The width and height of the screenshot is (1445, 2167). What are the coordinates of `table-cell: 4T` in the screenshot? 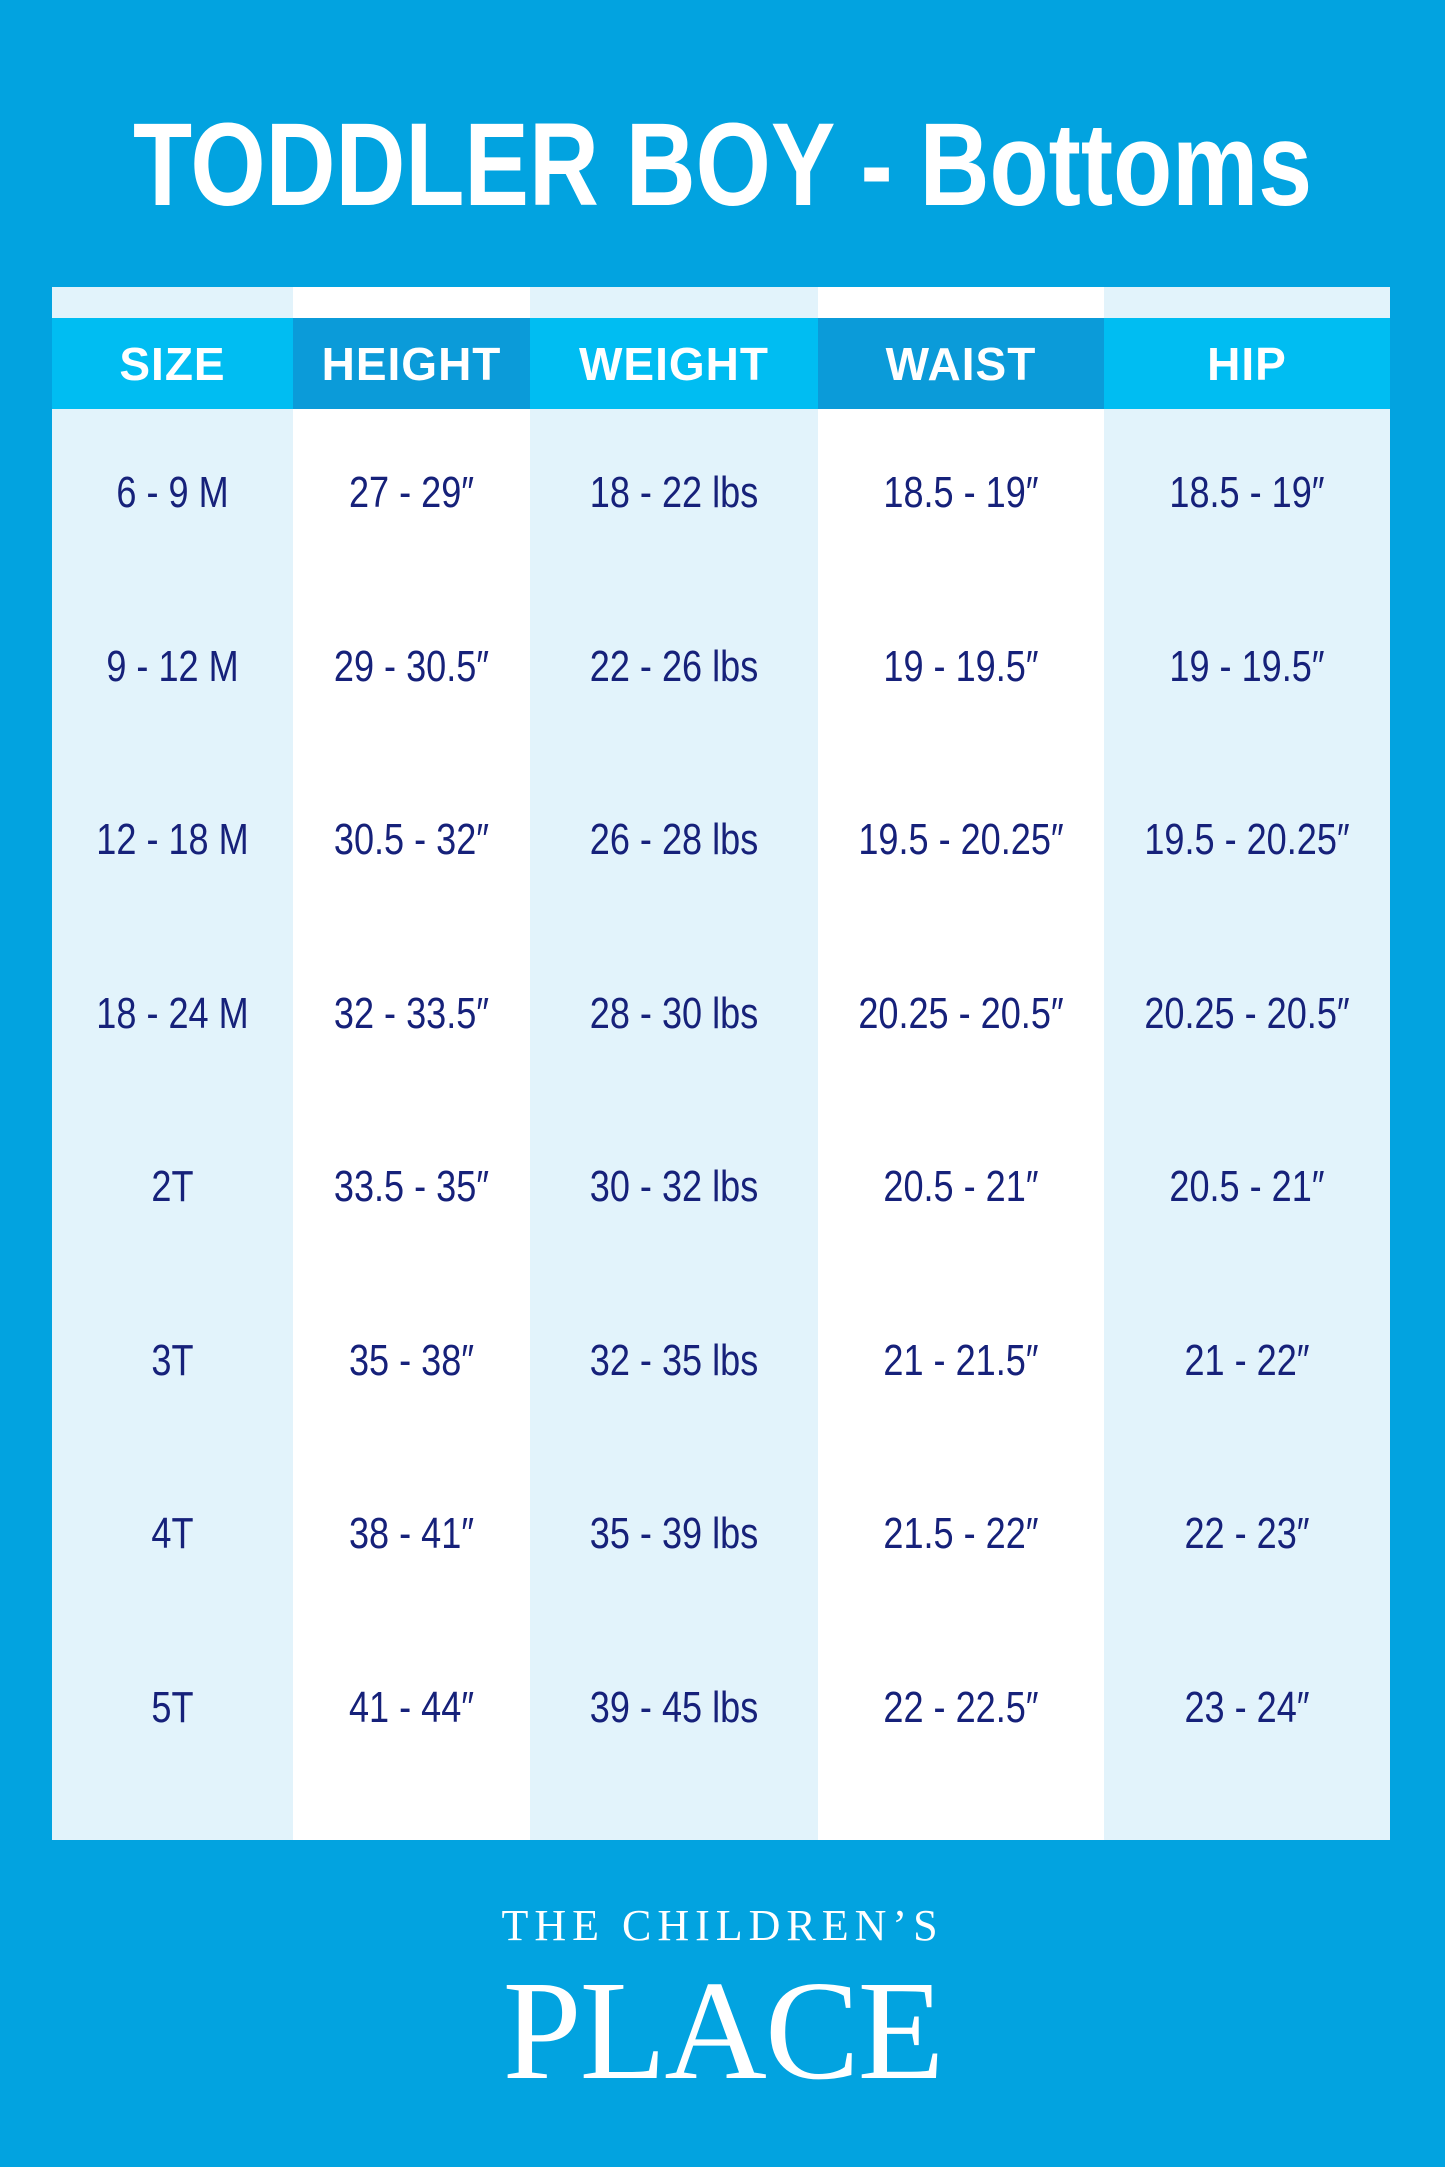 It's located at (172, 1533).